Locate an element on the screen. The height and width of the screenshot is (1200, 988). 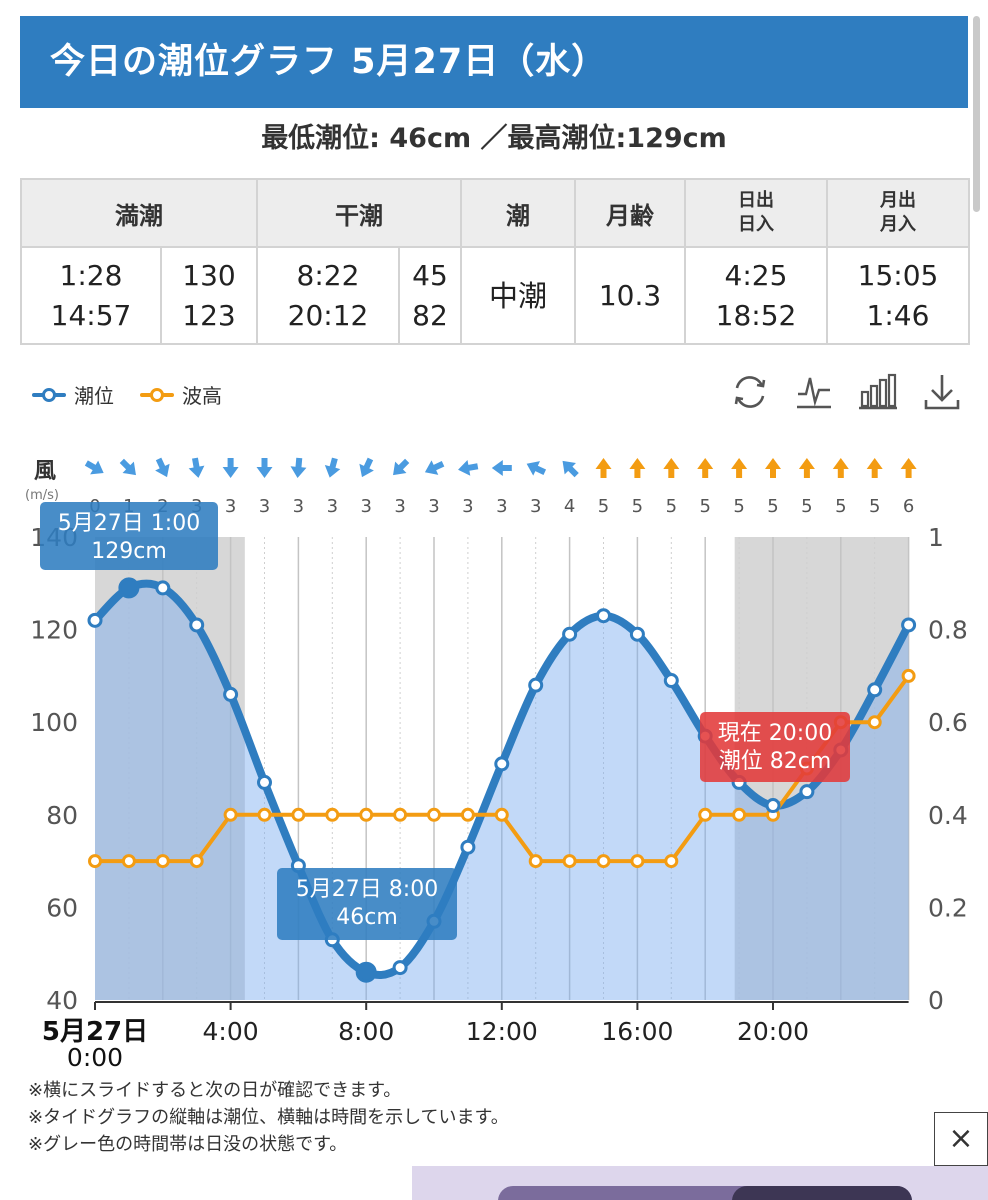
line-chart-icon is located at coordinates (814, 392).